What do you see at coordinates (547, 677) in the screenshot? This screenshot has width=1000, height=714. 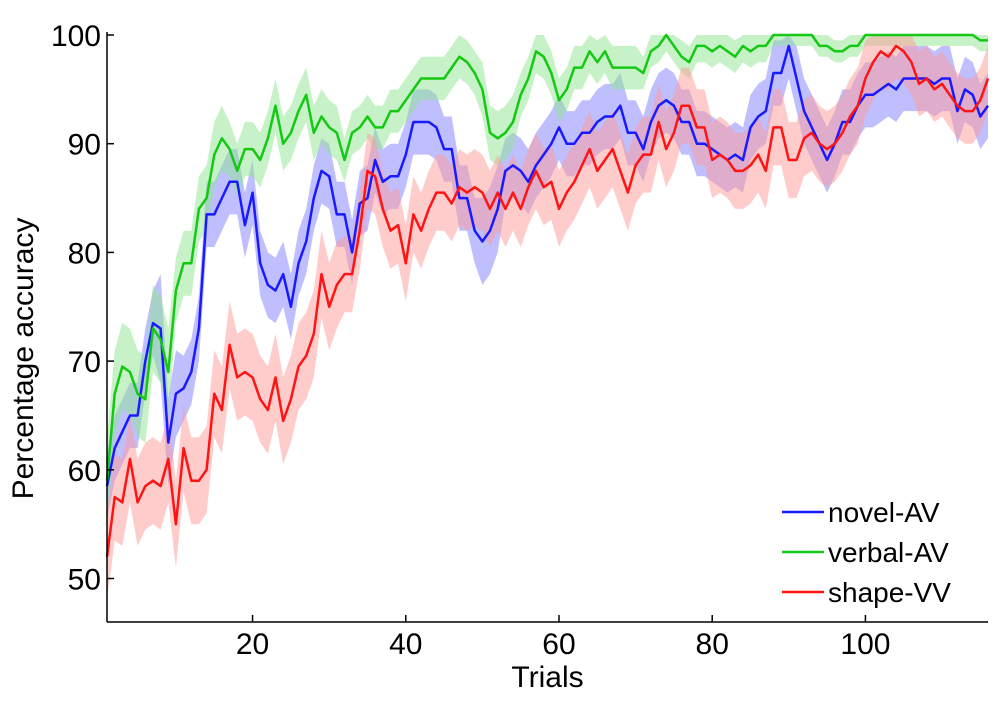 I see `x-axis-title: Trials` at bounding box center [547, 677].